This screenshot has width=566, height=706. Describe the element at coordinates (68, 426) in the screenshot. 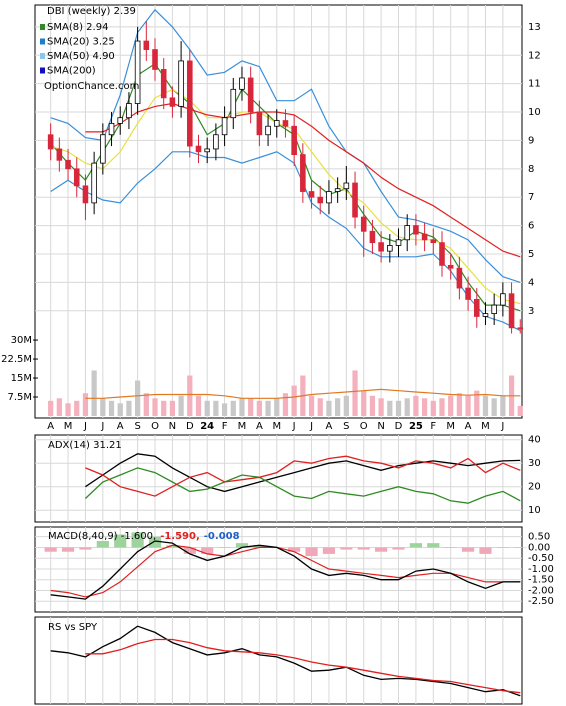

I see `x-tick-label: M` at that location.